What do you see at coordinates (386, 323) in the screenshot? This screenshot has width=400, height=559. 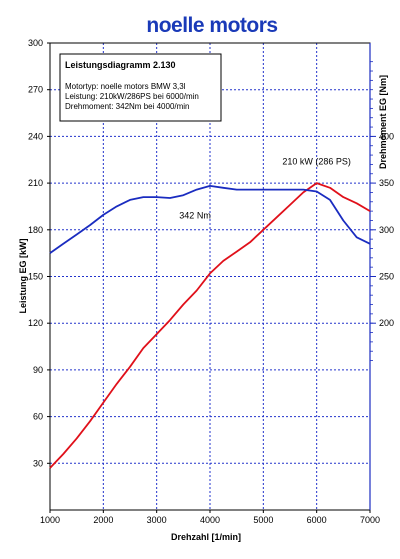 I see `y2-tick-label: 200` at bounding box center [386, 323].